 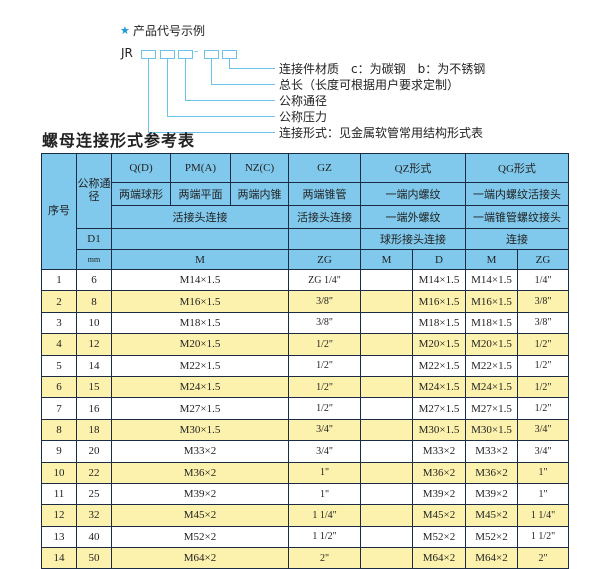 I want to click on code-box-material, so click(x=229, y=54).